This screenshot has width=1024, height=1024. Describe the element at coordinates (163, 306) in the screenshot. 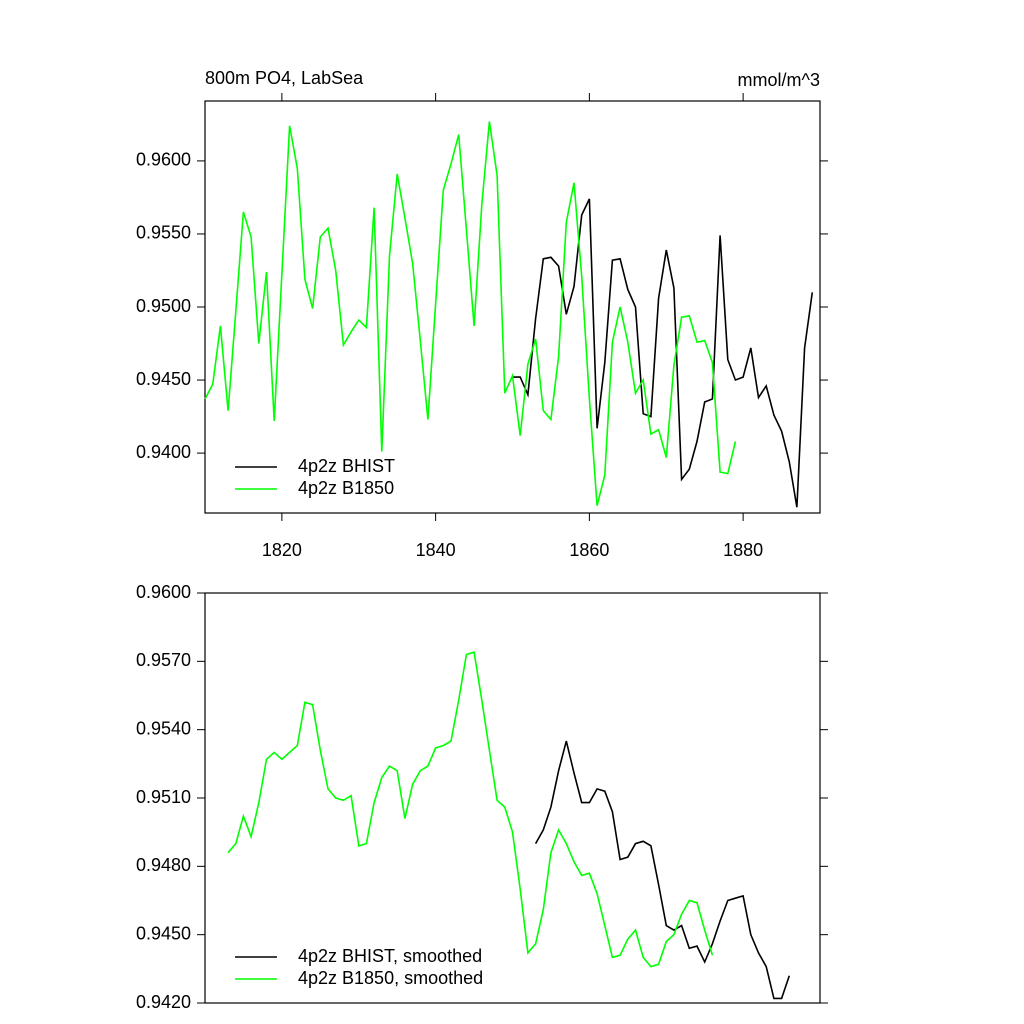

I see `y-tick-label: 0.9500` at that location.